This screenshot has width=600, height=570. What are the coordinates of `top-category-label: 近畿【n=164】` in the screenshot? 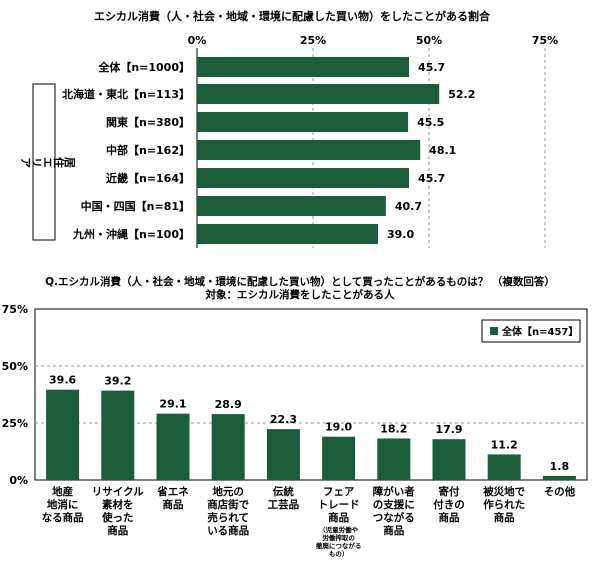 It's located at (148, 178).